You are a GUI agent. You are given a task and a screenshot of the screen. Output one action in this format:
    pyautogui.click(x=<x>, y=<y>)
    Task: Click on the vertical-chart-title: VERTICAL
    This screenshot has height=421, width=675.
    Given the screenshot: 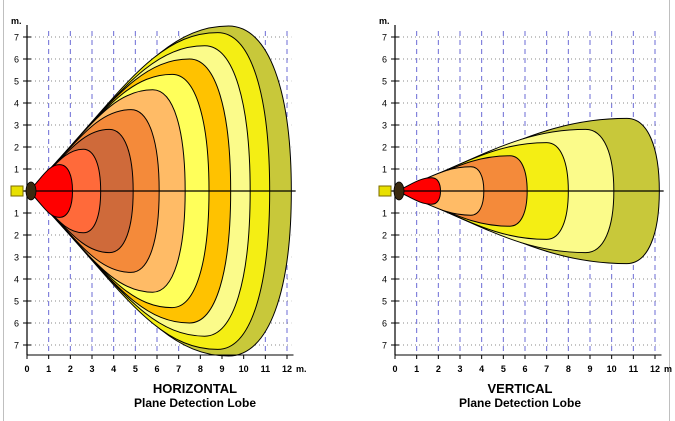 What is the action you would take?
    pyautogui.click(x=520, y=388)
    